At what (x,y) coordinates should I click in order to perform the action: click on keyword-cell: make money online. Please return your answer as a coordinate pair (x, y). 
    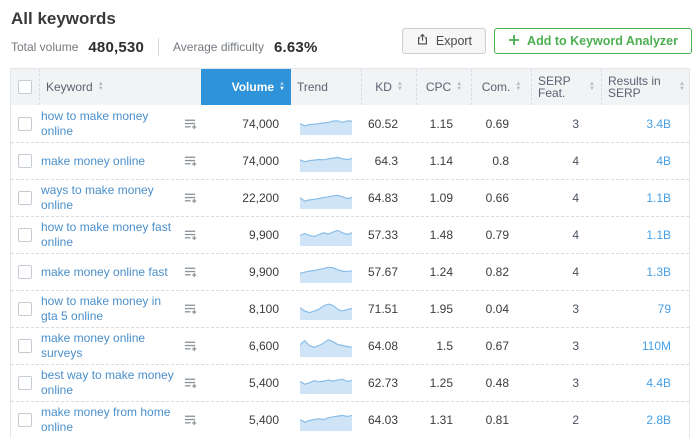
    Looking at the image, I should click on (120, 161).